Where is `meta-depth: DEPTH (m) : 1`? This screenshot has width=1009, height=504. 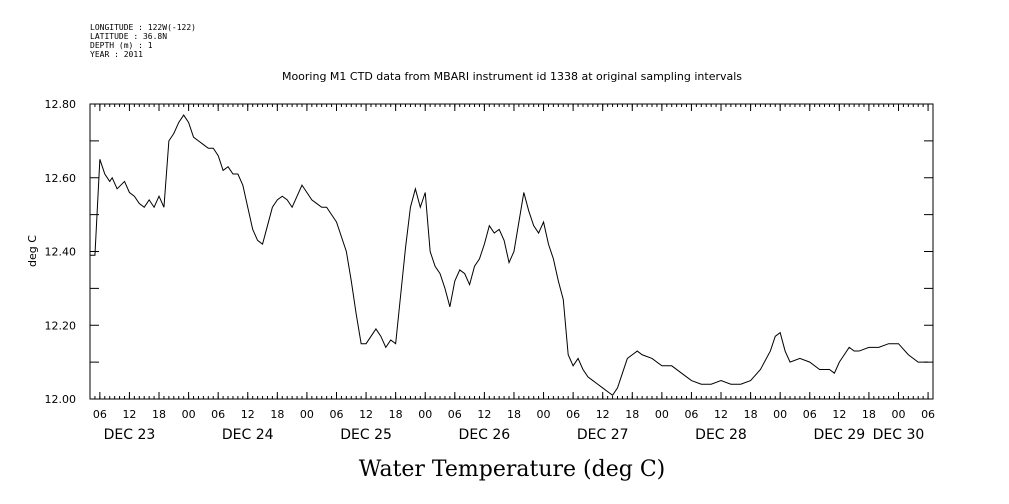
meta-depth: DEPTH (m) : 1 is located at coordinates (121, 45).